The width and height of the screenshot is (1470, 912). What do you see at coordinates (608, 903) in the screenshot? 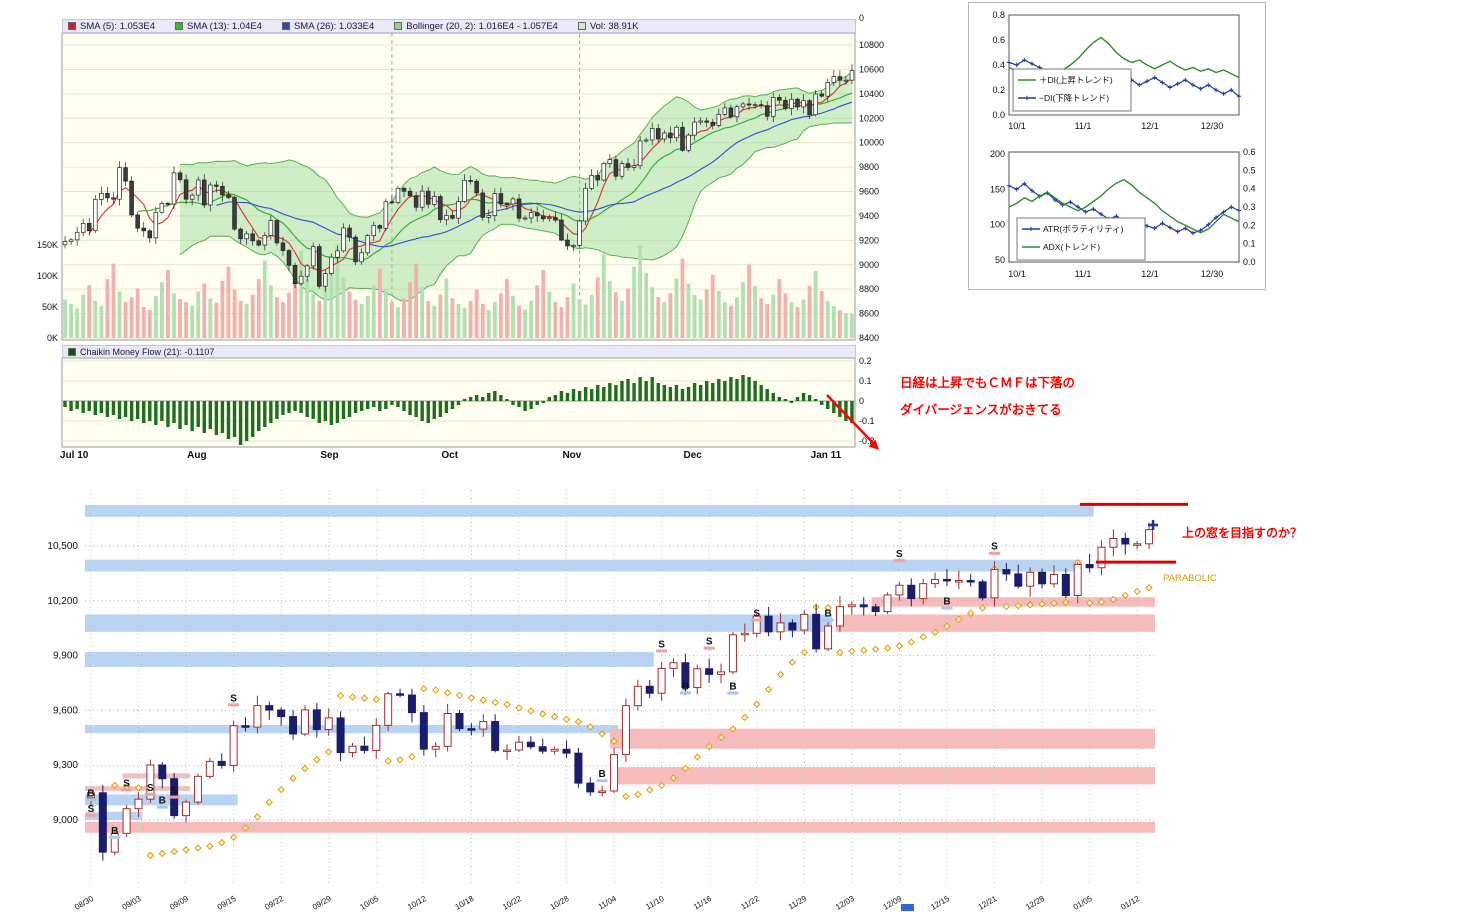
I see `svg-text: 11/04` at bounding box center [608, 903].